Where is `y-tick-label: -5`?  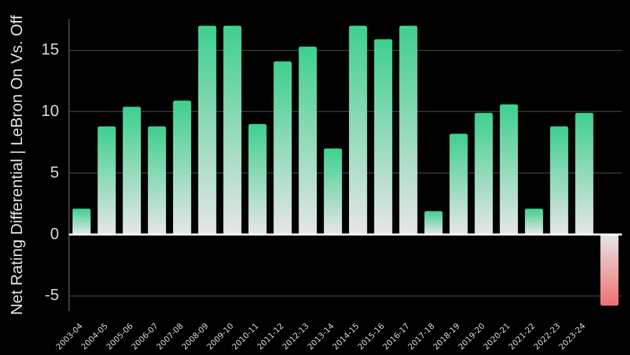
y-tick-label: -5 is located at coordinates (52, 295).